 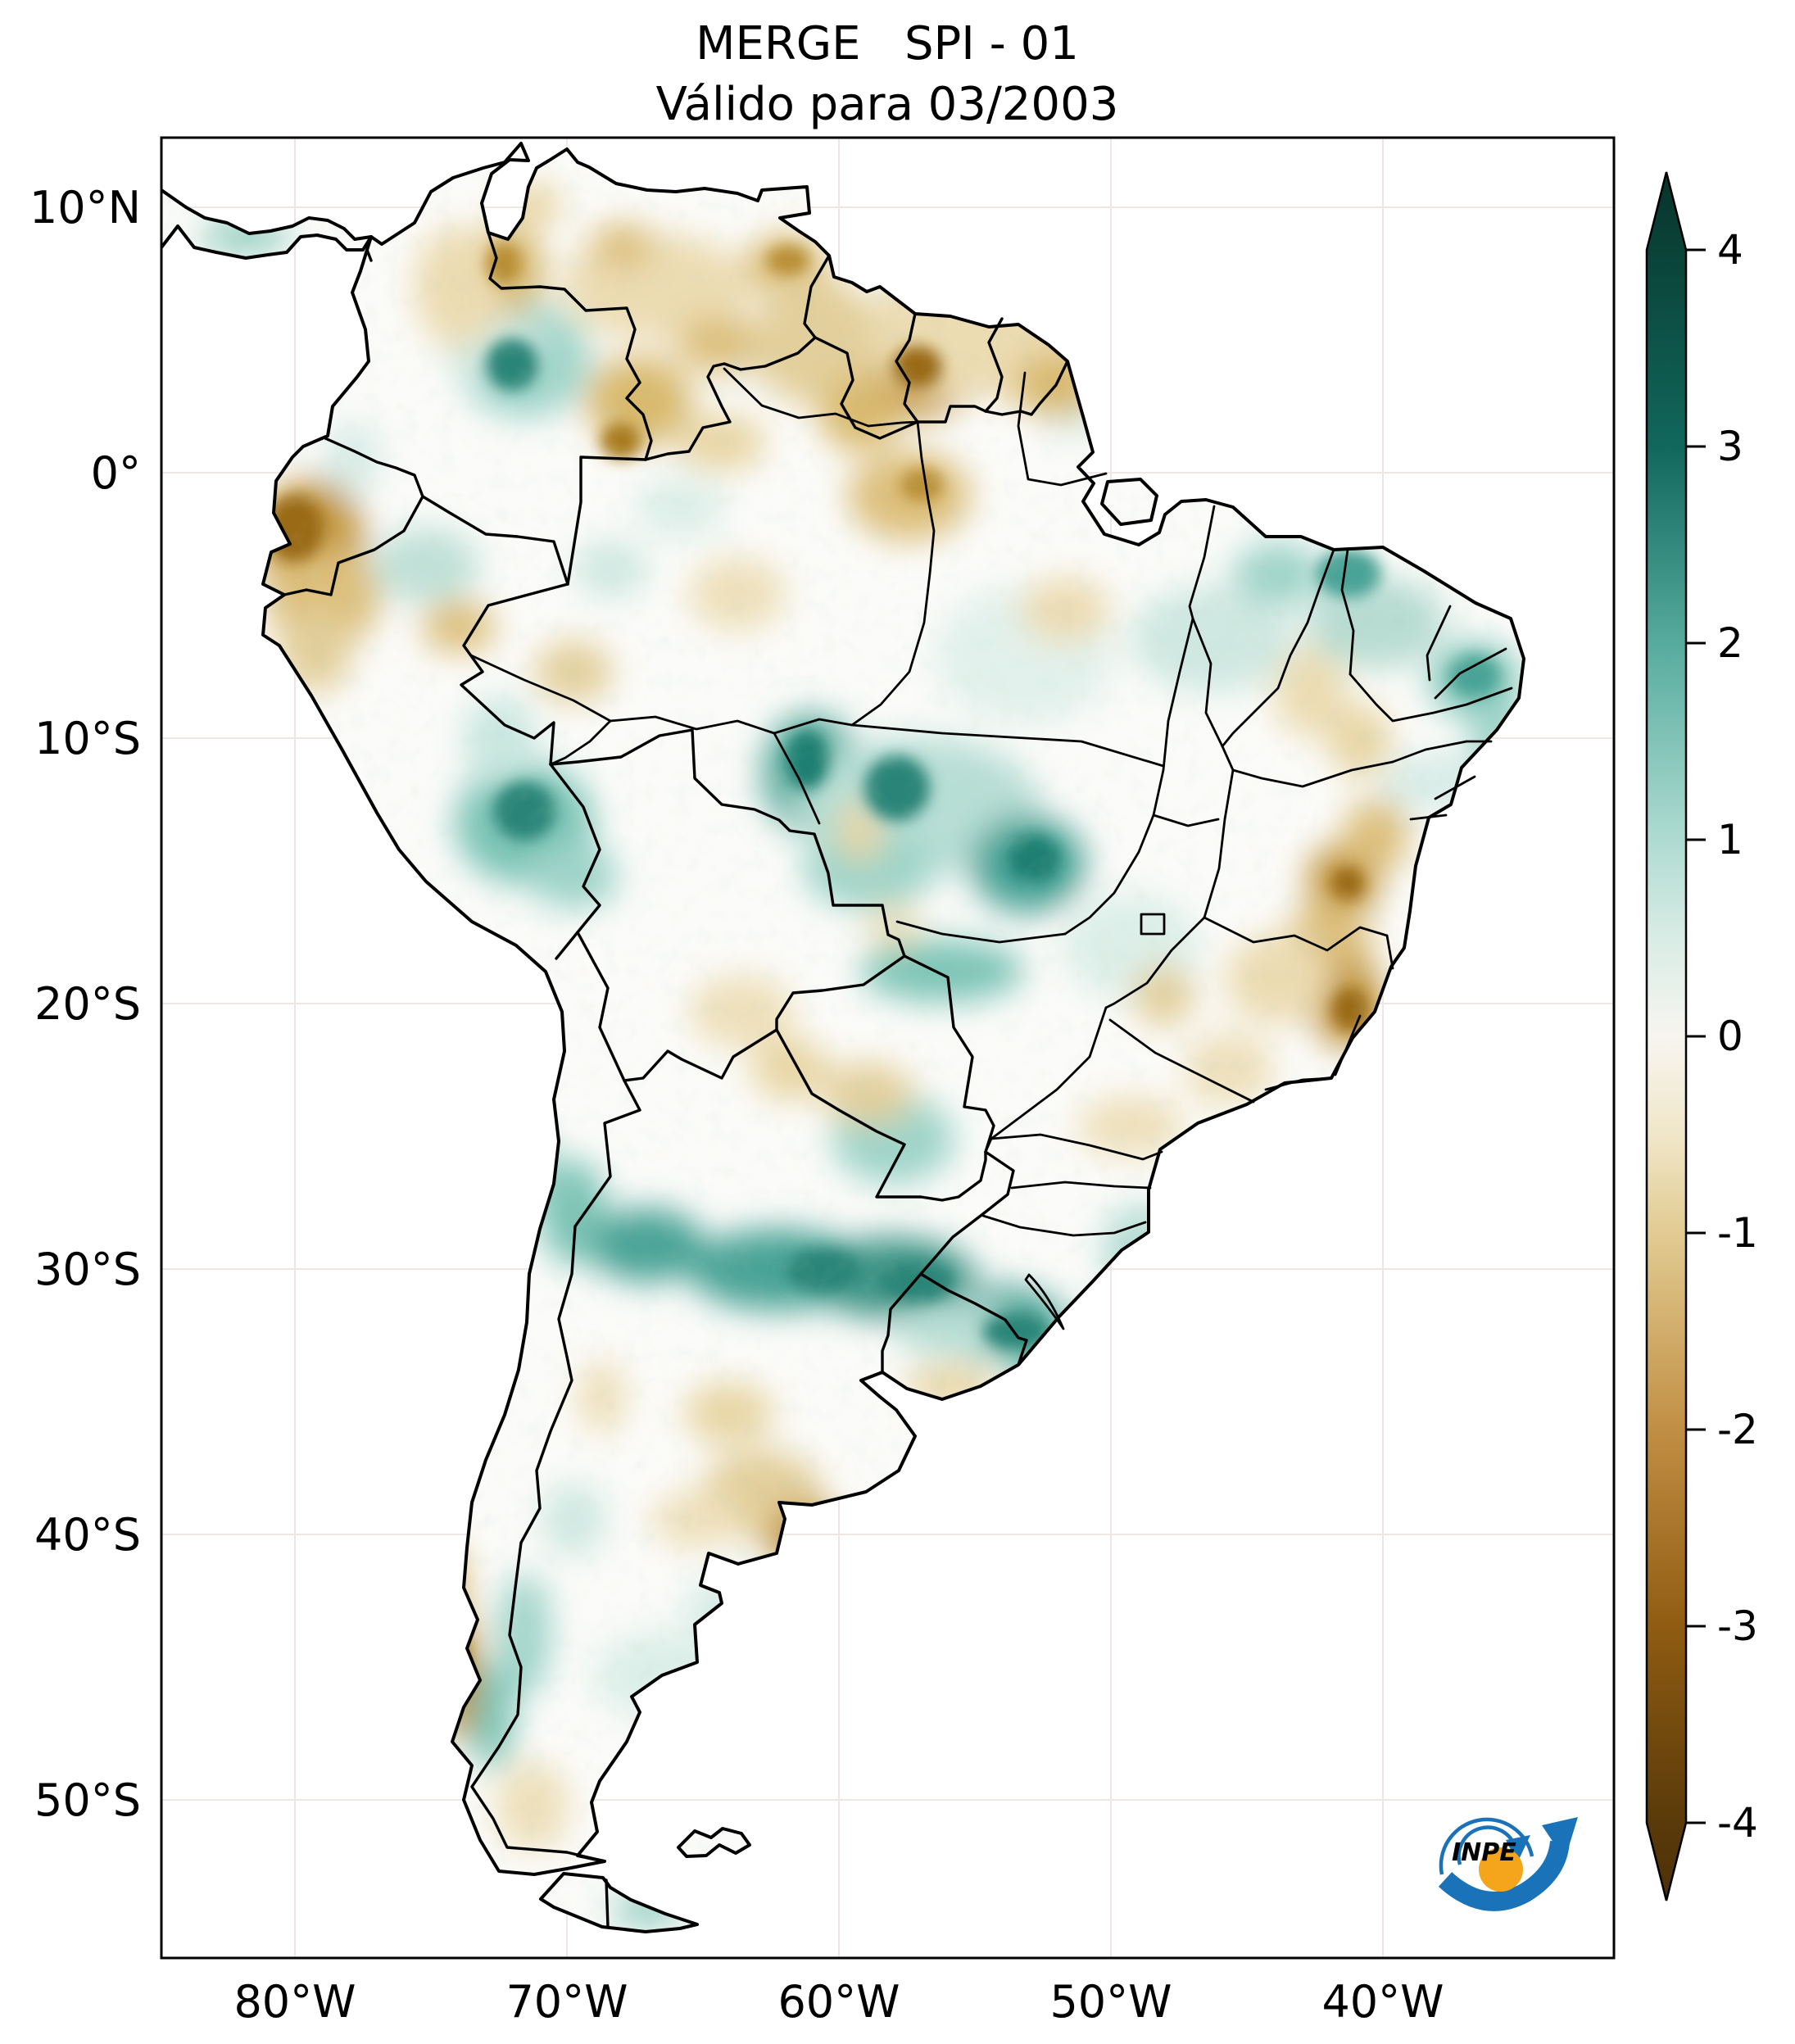 What do you see at coordinates (1484, 1852) in the screenshot?
I see `logo-wordmark: INPE` at bounding box center [1484, 1852].